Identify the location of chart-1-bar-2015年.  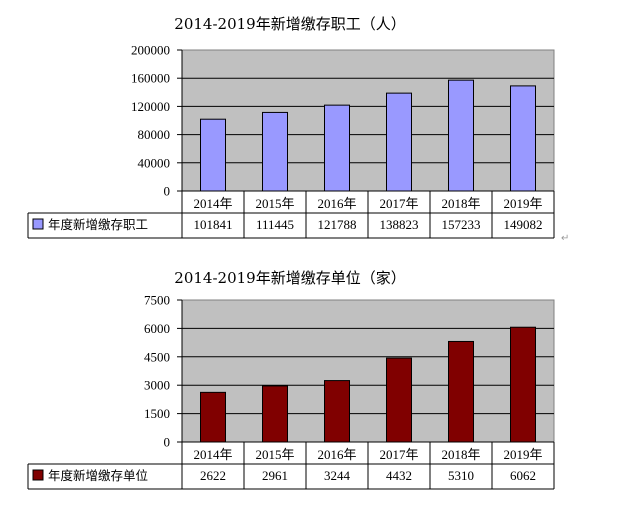
(275, 151).